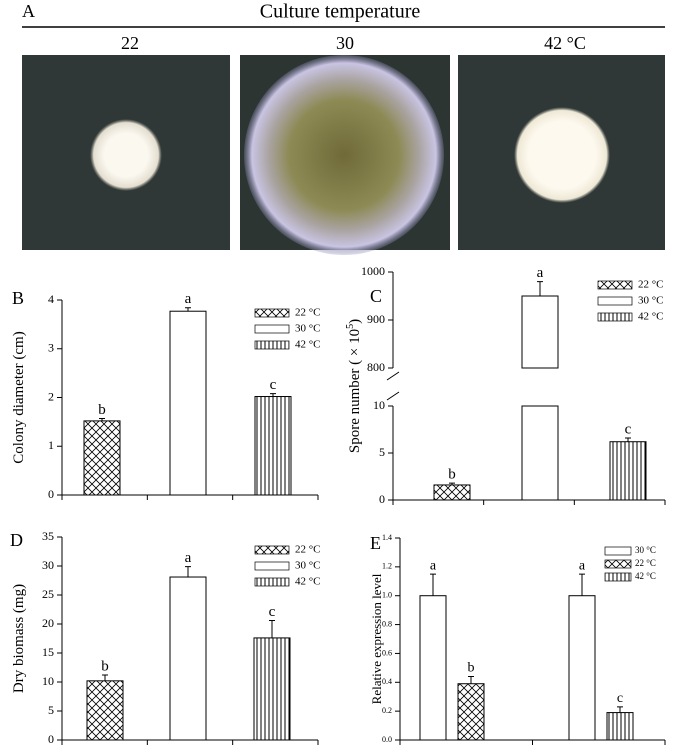 Image resolution: width=685 pixels, height=747 pixels. What do you see at coordinates (387, 710) in the screenshot?
I see `y-tick-label: 0.2` at bounding box center [387, 710].